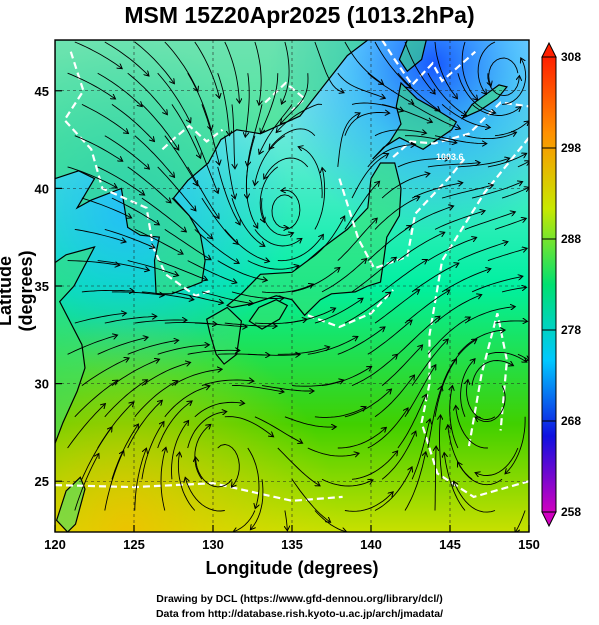 Image resolution: width=599 pixels, height=625 pixels. What do you see at coordinates (571, 57) in the screenshot?
I see `colorbar-tick-label: 308` at bounding box center [571, 57].